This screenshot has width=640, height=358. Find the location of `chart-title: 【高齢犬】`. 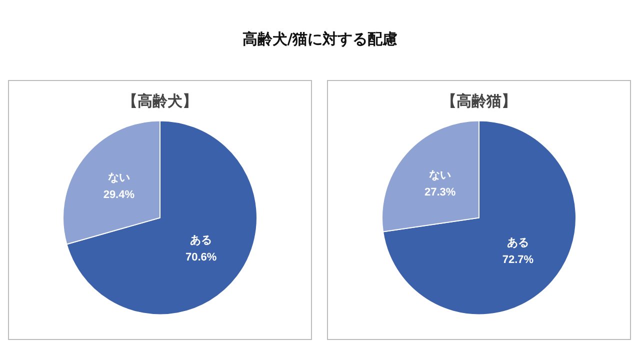

chart-title: 【高齢犬】 is located at coordinates (160, 101).